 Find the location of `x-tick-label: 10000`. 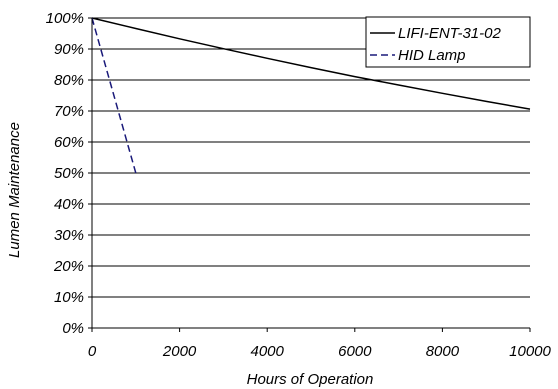

x-tick-label: 10000 is located at coordinates (530, 351).